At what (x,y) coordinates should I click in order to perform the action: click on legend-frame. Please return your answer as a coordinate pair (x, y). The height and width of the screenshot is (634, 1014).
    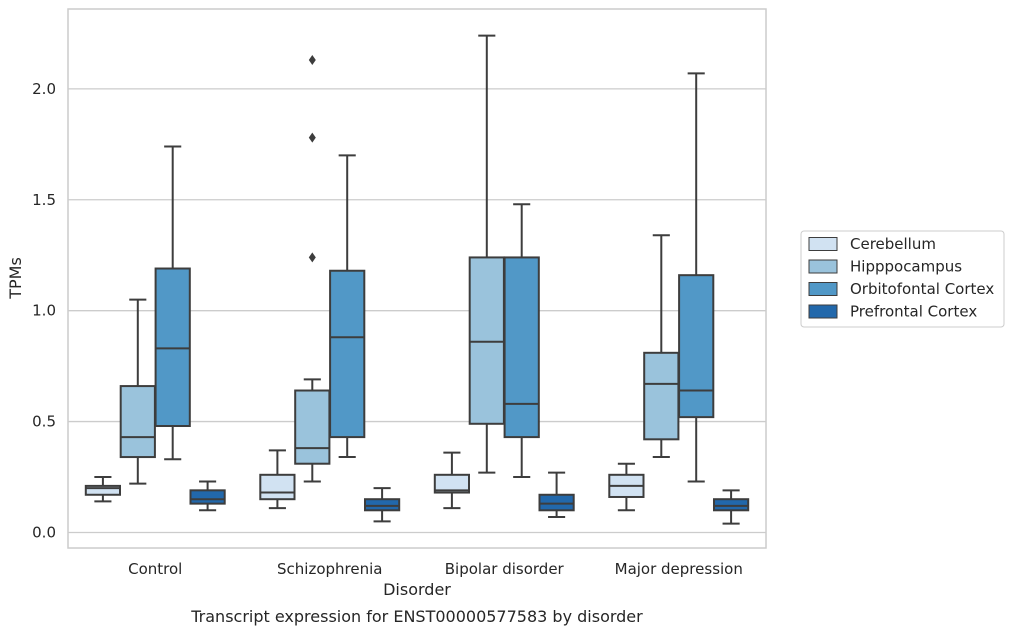
    Looking at the image, I should click on (902, 279).